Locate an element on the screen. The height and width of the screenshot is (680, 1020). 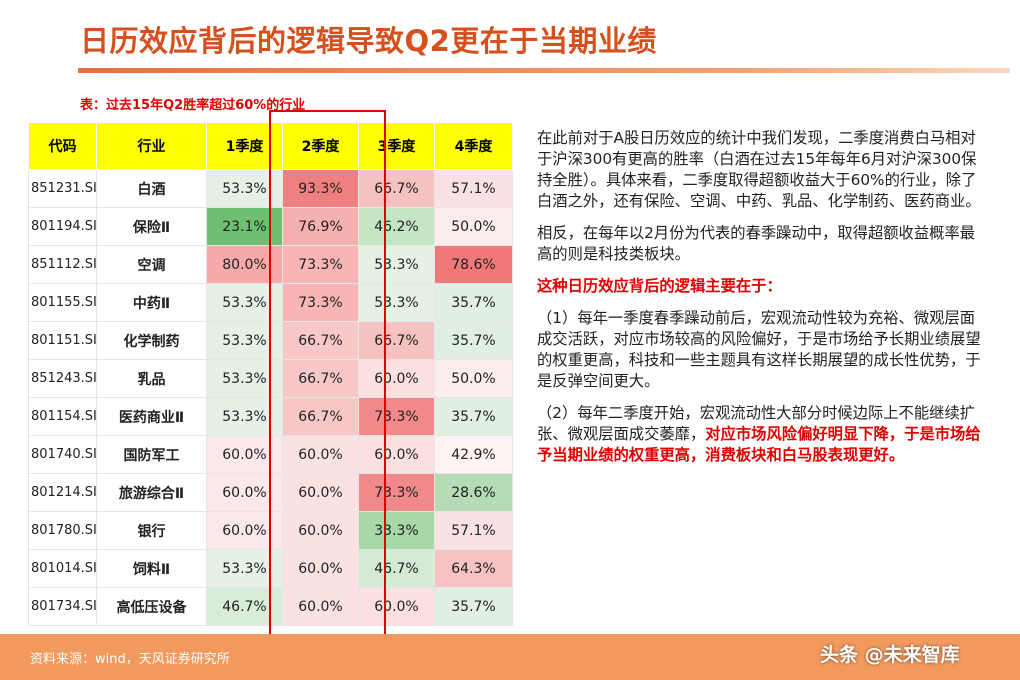
cell-code: 801151.SI is located at coordinates (62, 340).